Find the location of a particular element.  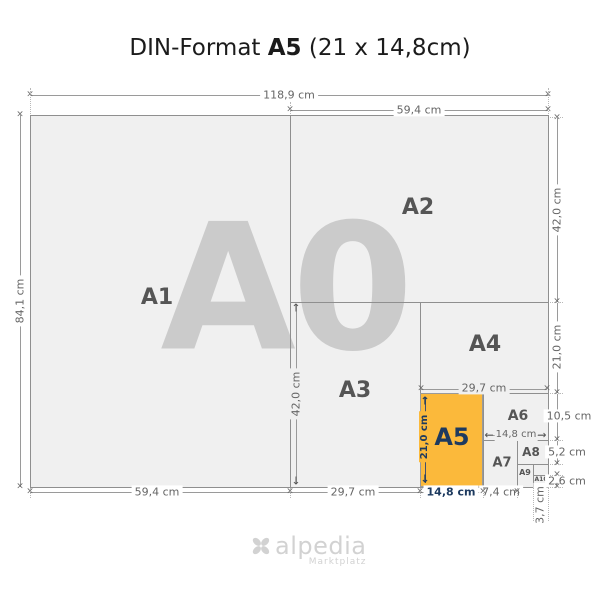

divider-a10-top is located at coordinates (540, 475).